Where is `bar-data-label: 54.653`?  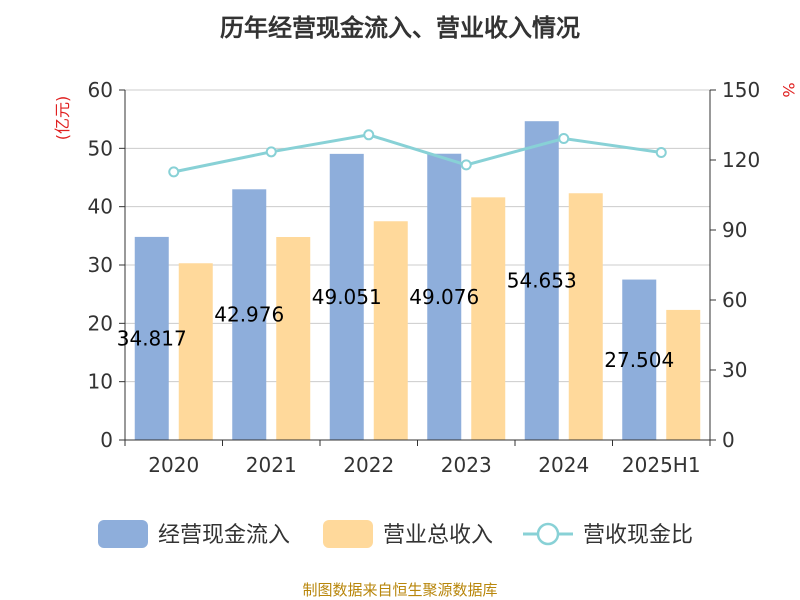 bar-data-label: 54.653 is located at coordinates (542, 281).